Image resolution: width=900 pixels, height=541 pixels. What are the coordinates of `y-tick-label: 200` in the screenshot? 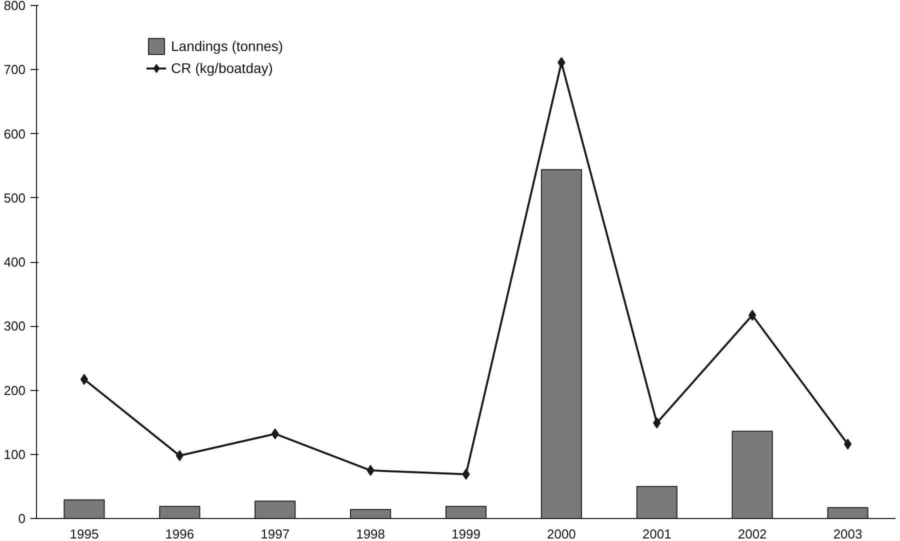 It's located at (15, 390).